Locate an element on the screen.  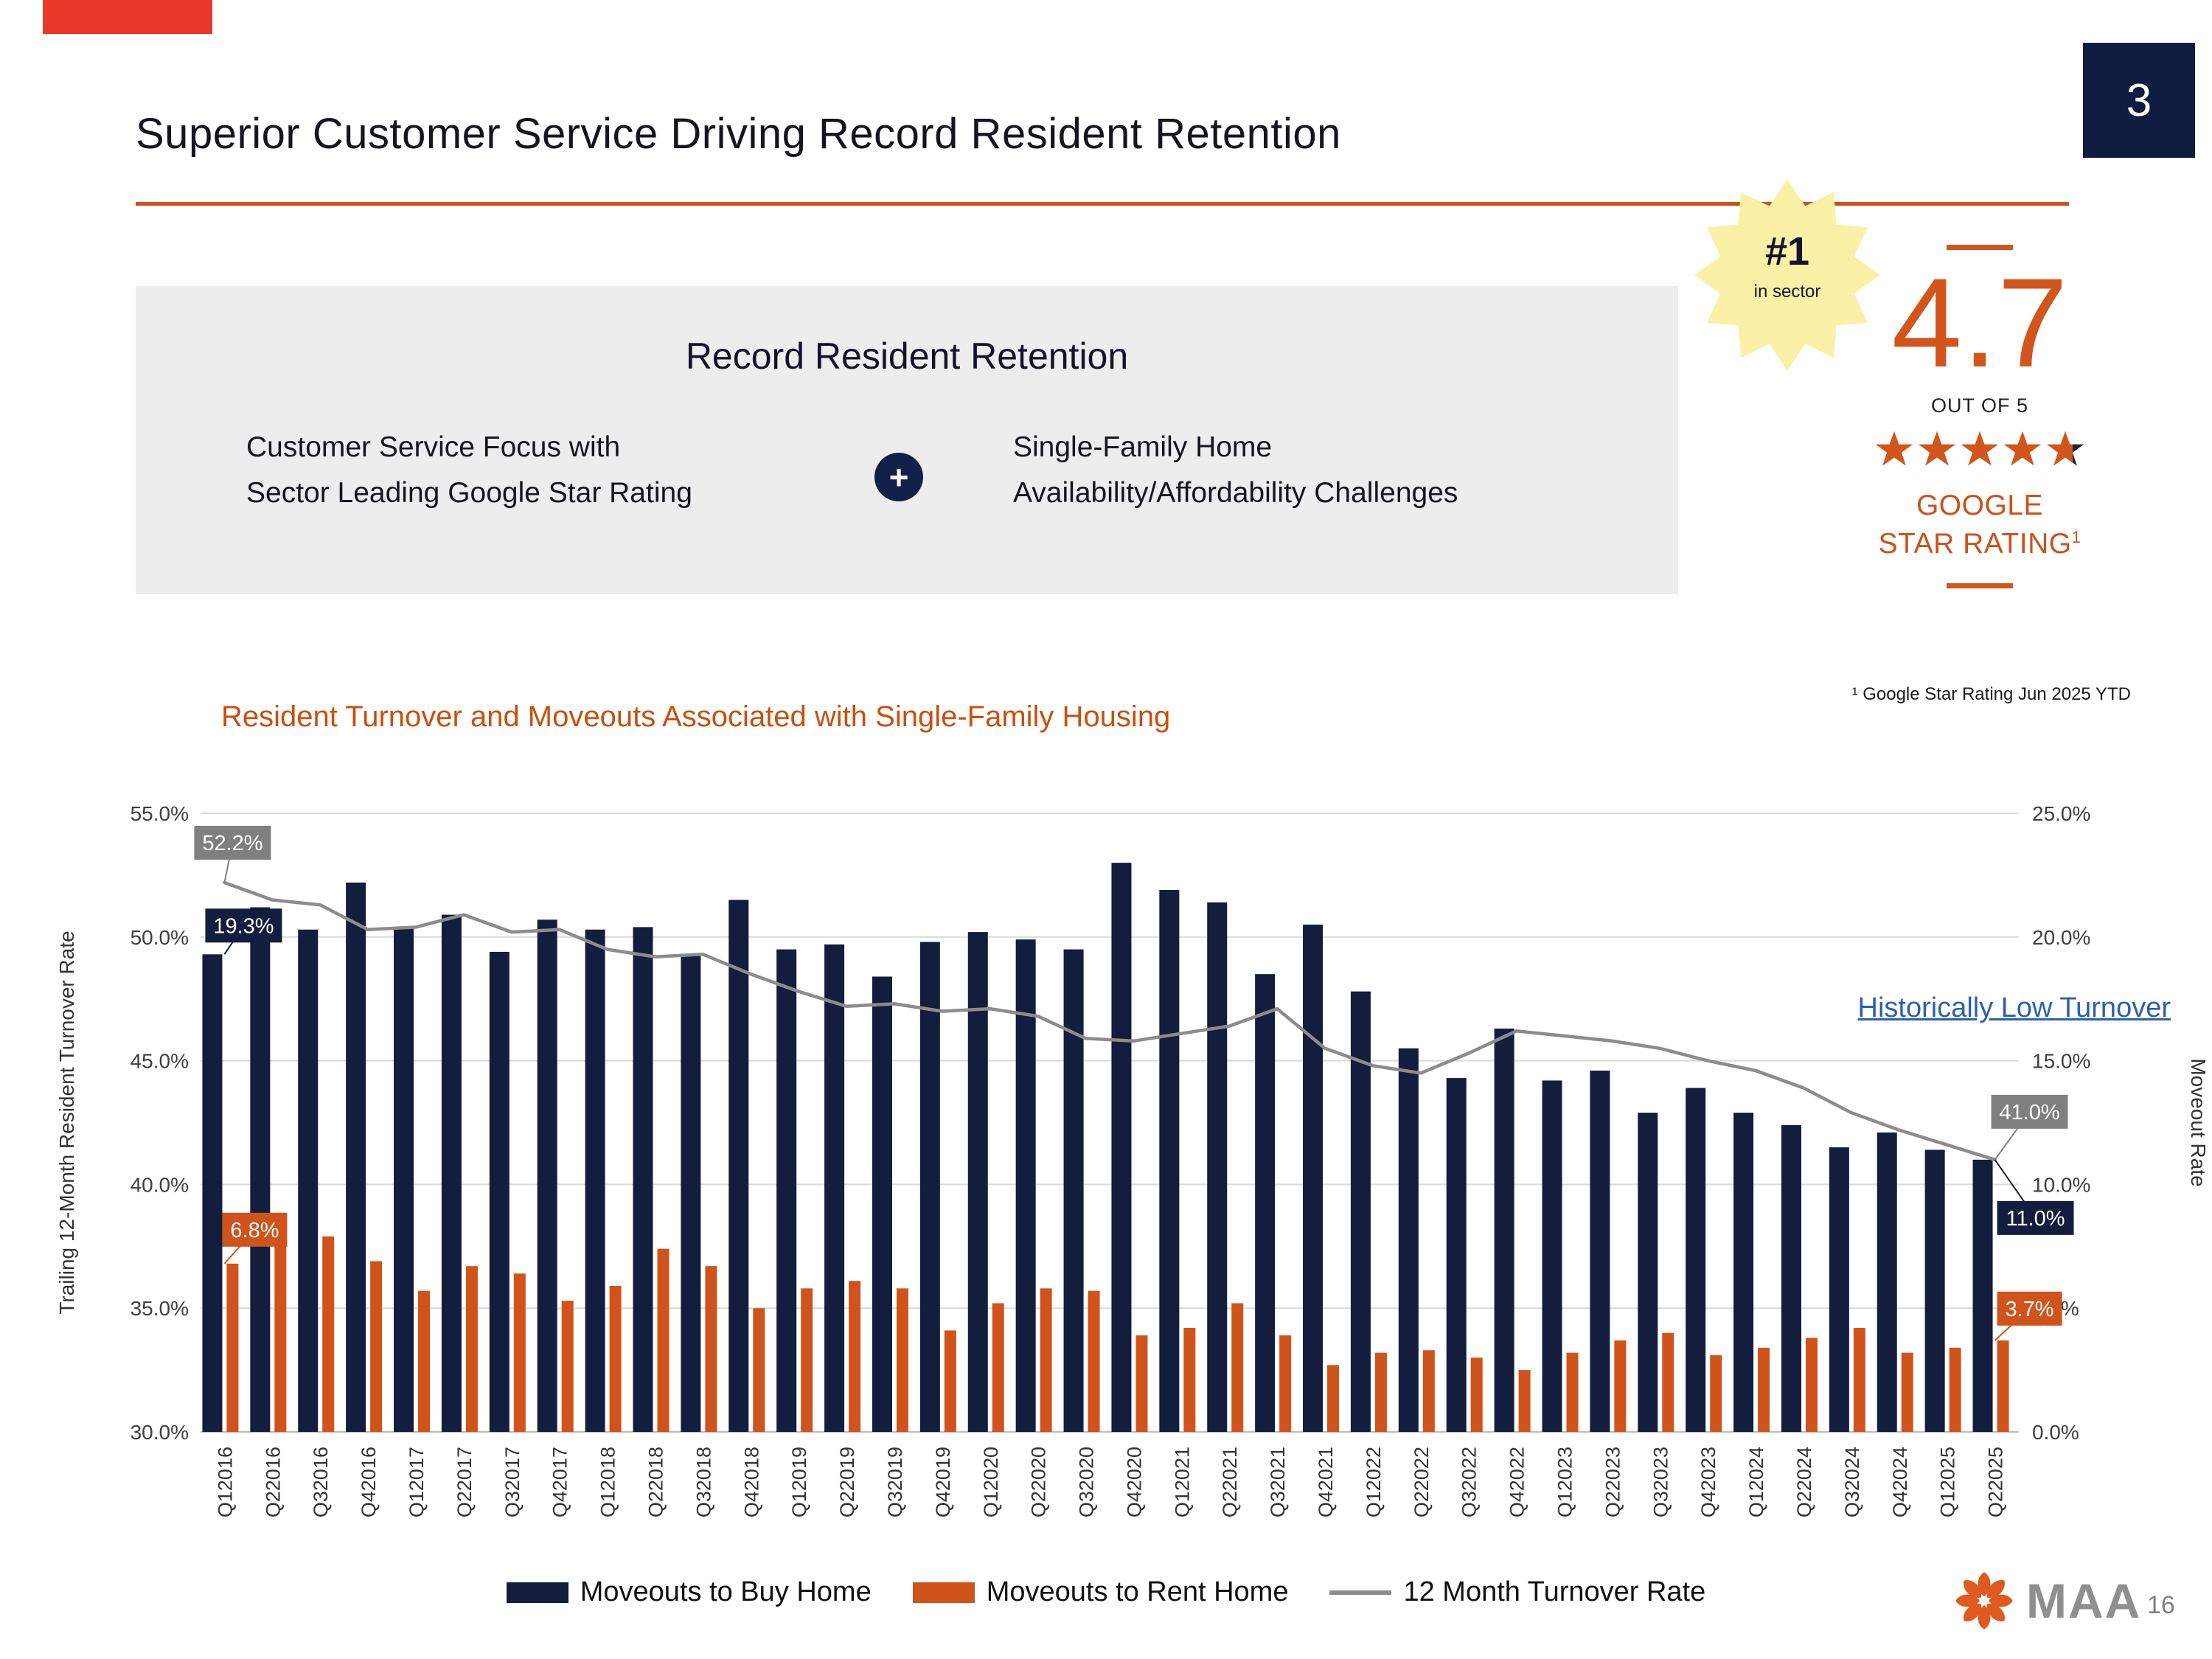
svg-text: Q32024 is located at coordinates (1852, 1482).